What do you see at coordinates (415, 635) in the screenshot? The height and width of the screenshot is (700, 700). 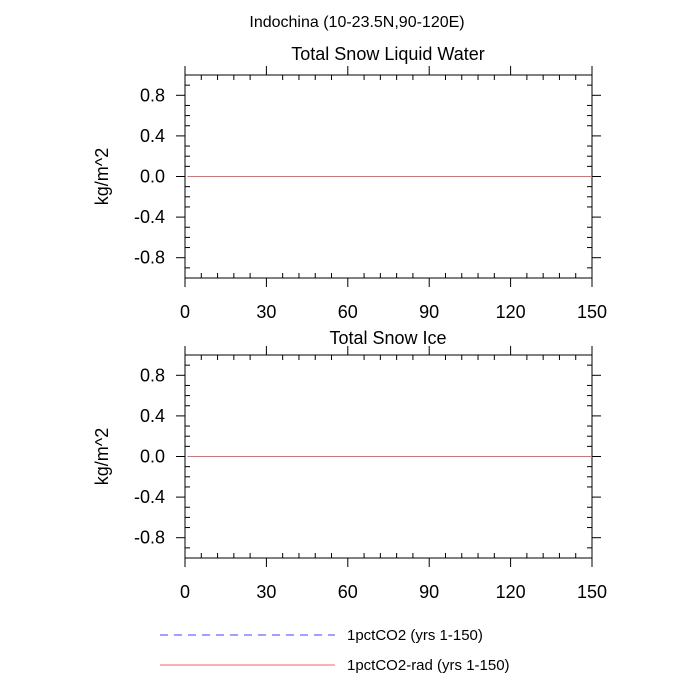 I see `legend-label-1pctco2: 1pctCO2 (yrs 1-150)` at bounding box center [415, 635].